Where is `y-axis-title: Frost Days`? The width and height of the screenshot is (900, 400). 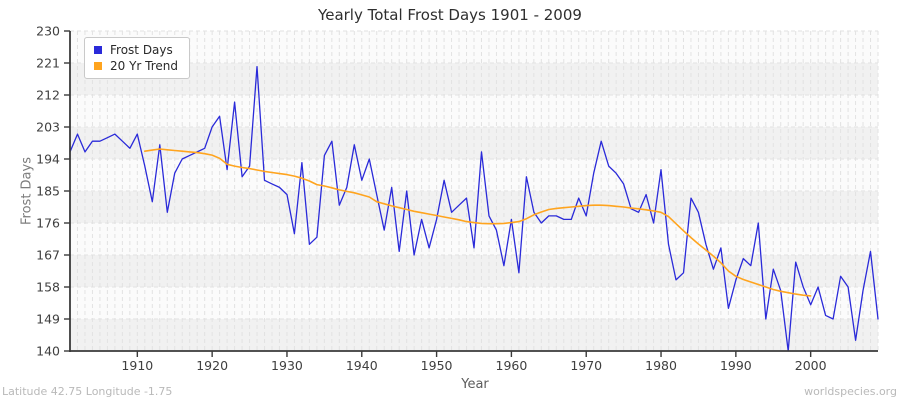
y-axis-title: Frost Days is located at coordinates (27, 191).